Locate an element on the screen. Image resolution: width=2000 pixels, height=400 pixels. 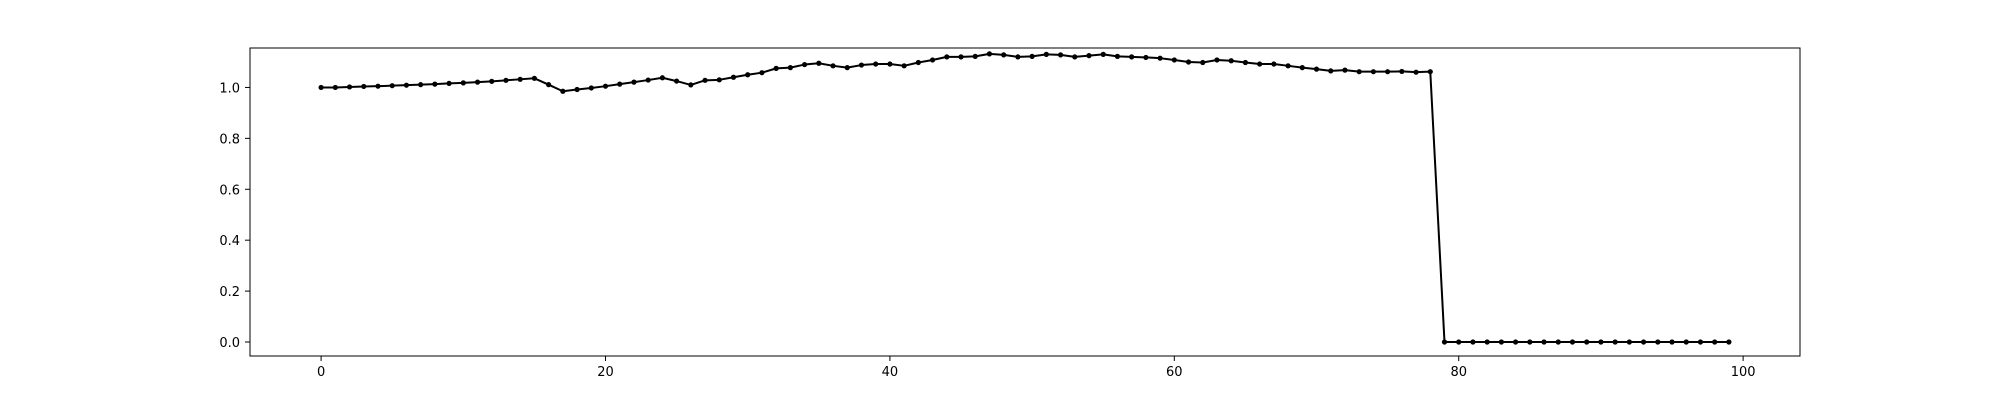
y-tick-label: 0.4 is located at coordinates (229, 241).